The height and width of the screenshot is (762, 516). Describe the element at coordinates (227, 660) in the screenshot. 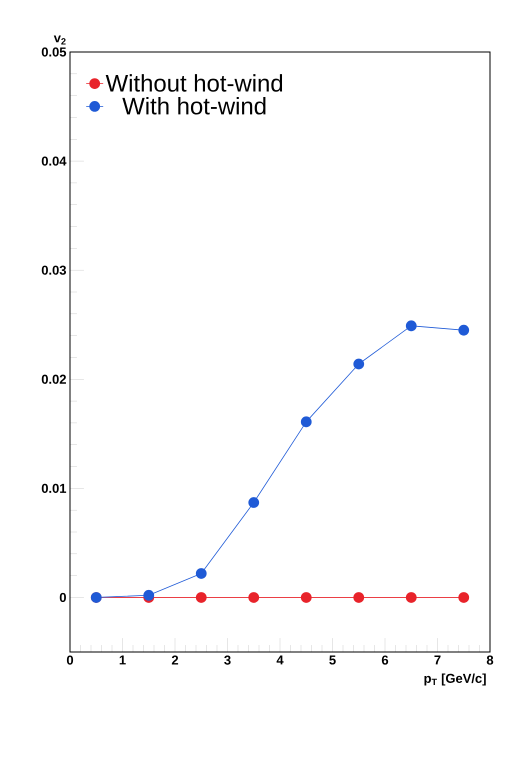

I see `x-tick-label: 3` at that location.